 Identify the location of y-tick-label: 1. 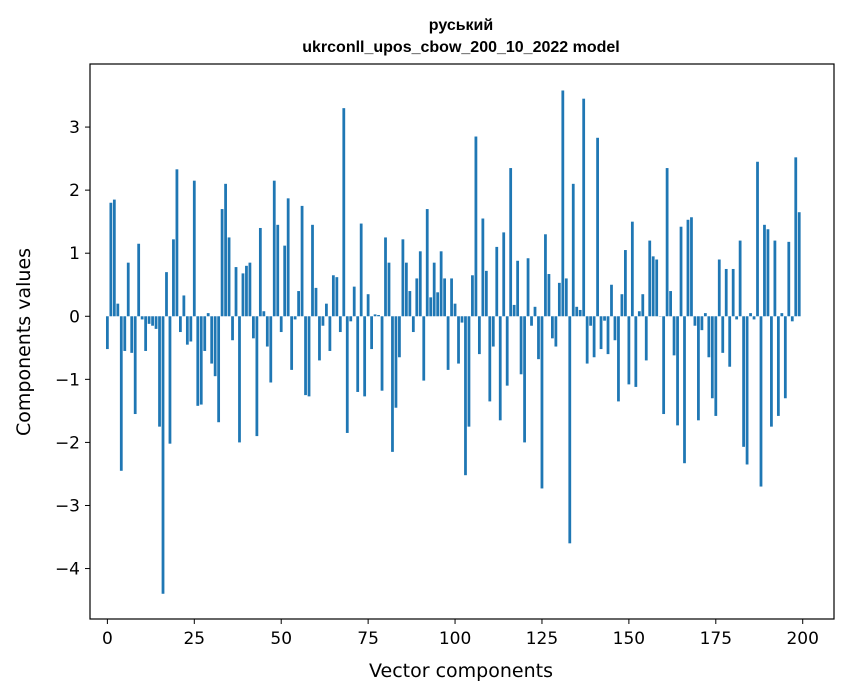
(74, 254).